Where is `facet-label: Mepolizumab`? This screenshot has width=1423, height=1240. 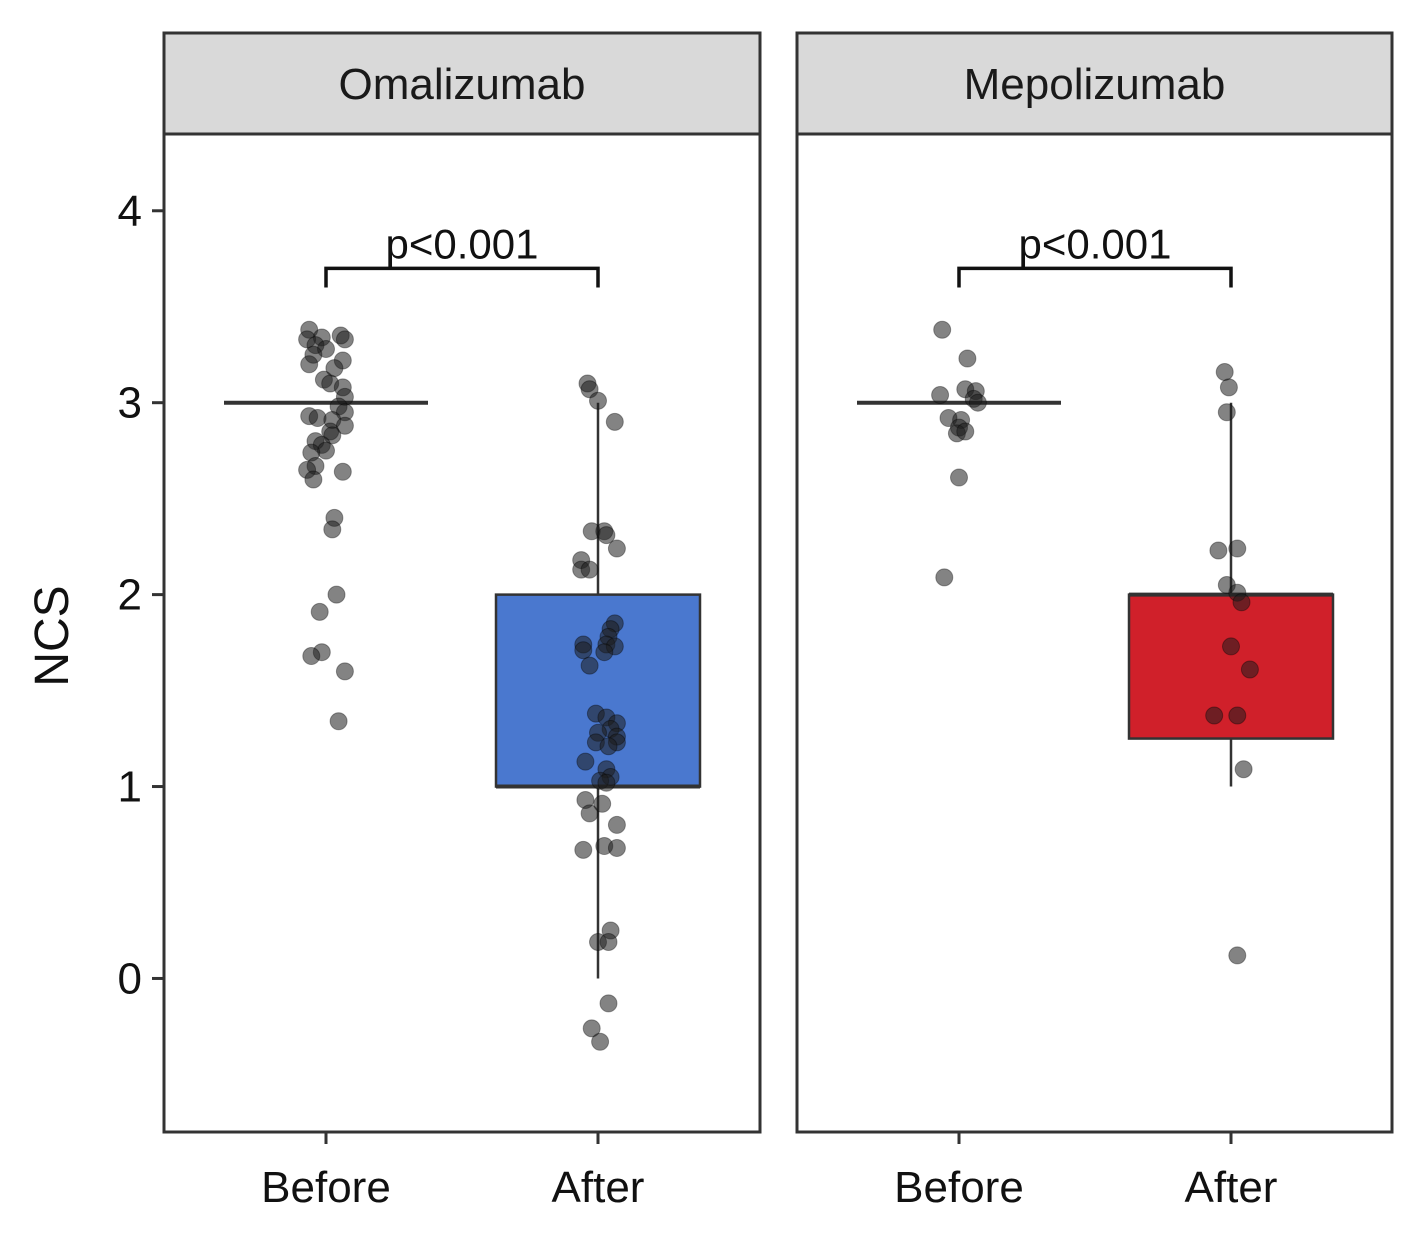
facet-label: Mepolizumab is located at coordinates (1095, 84).